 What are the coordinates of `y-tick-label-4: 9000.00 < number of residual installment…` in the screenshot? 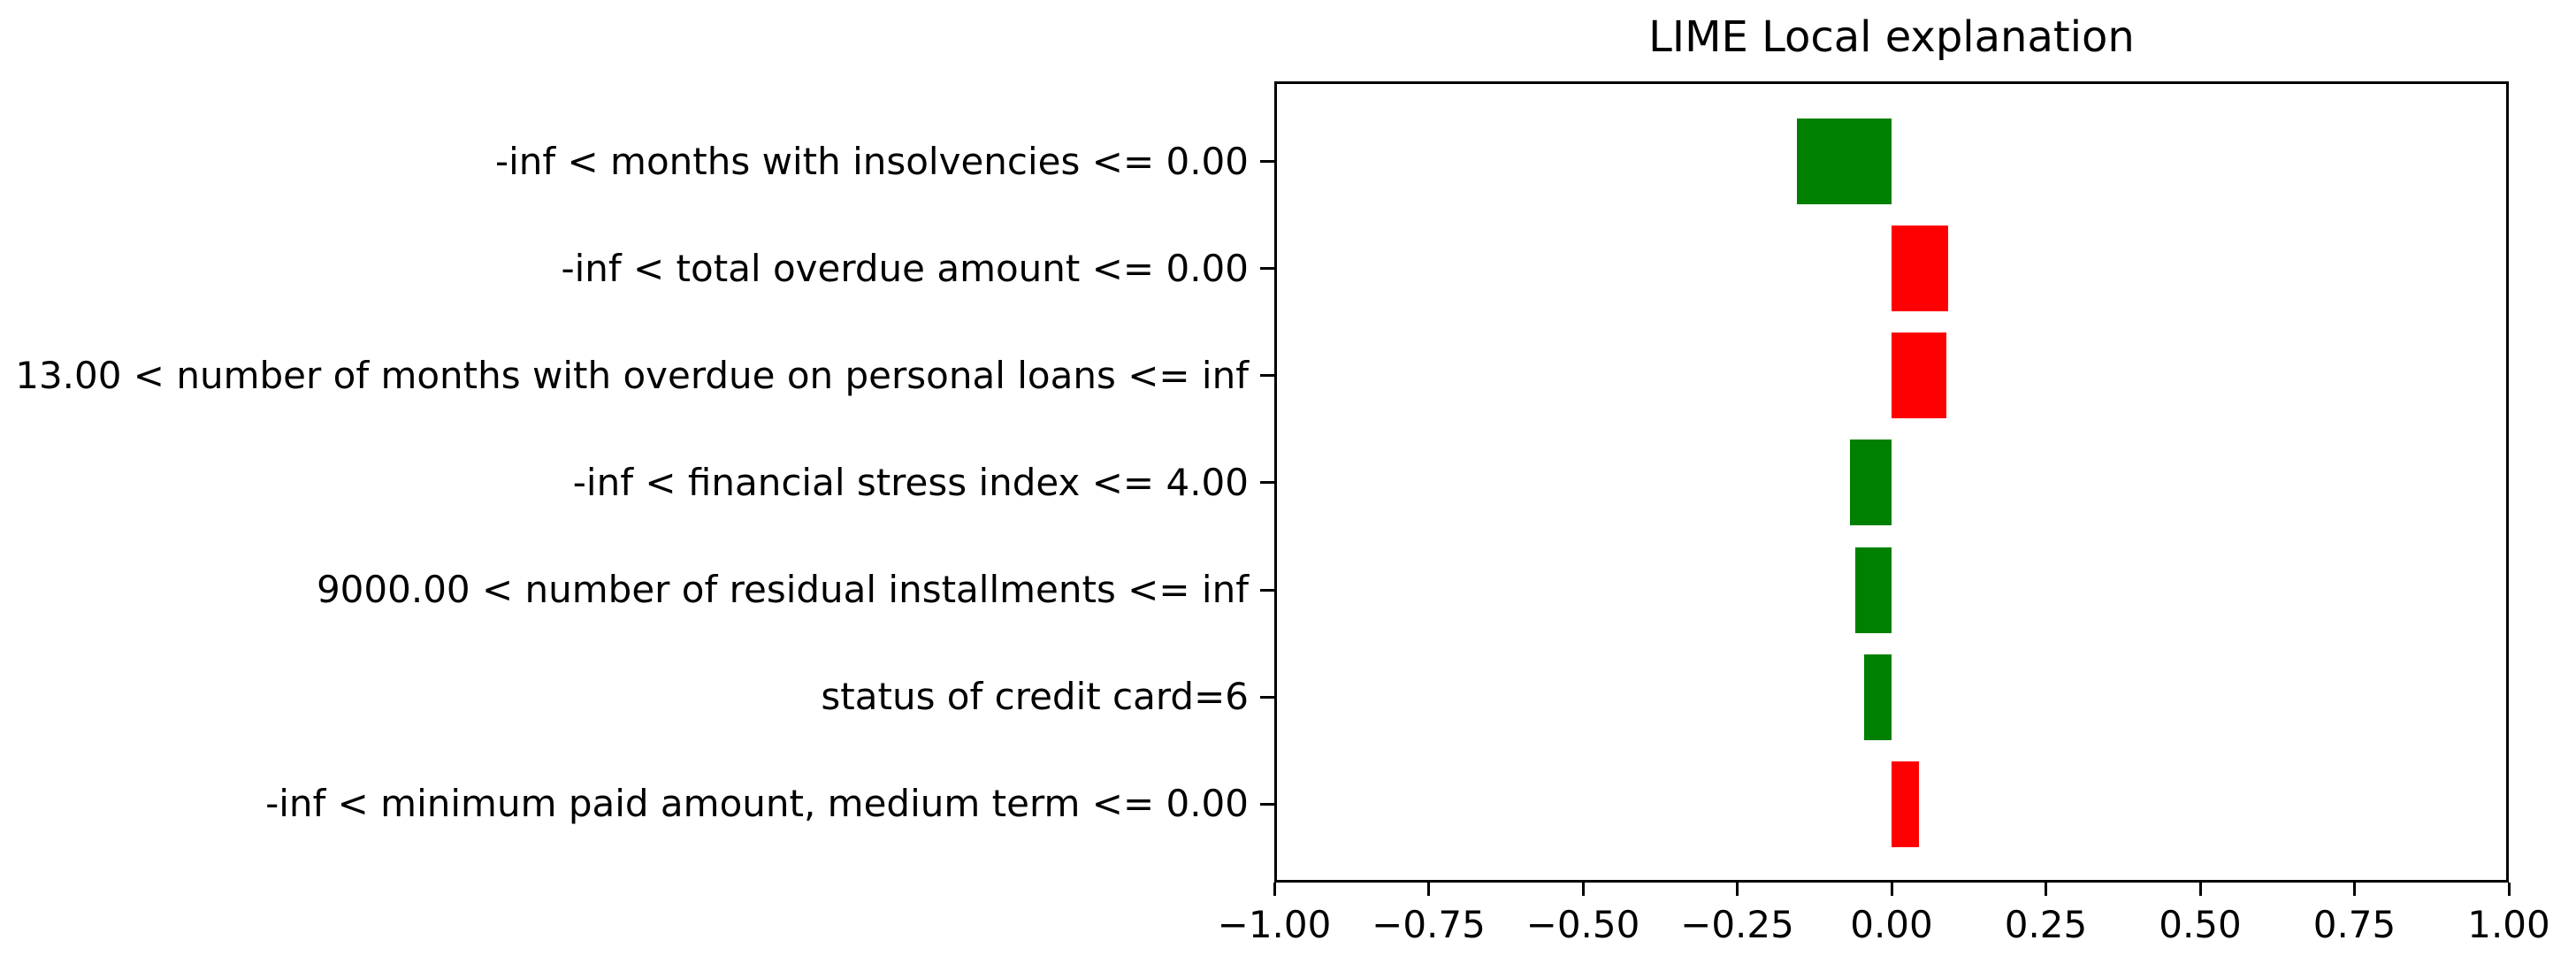 It's located at (782, 590).